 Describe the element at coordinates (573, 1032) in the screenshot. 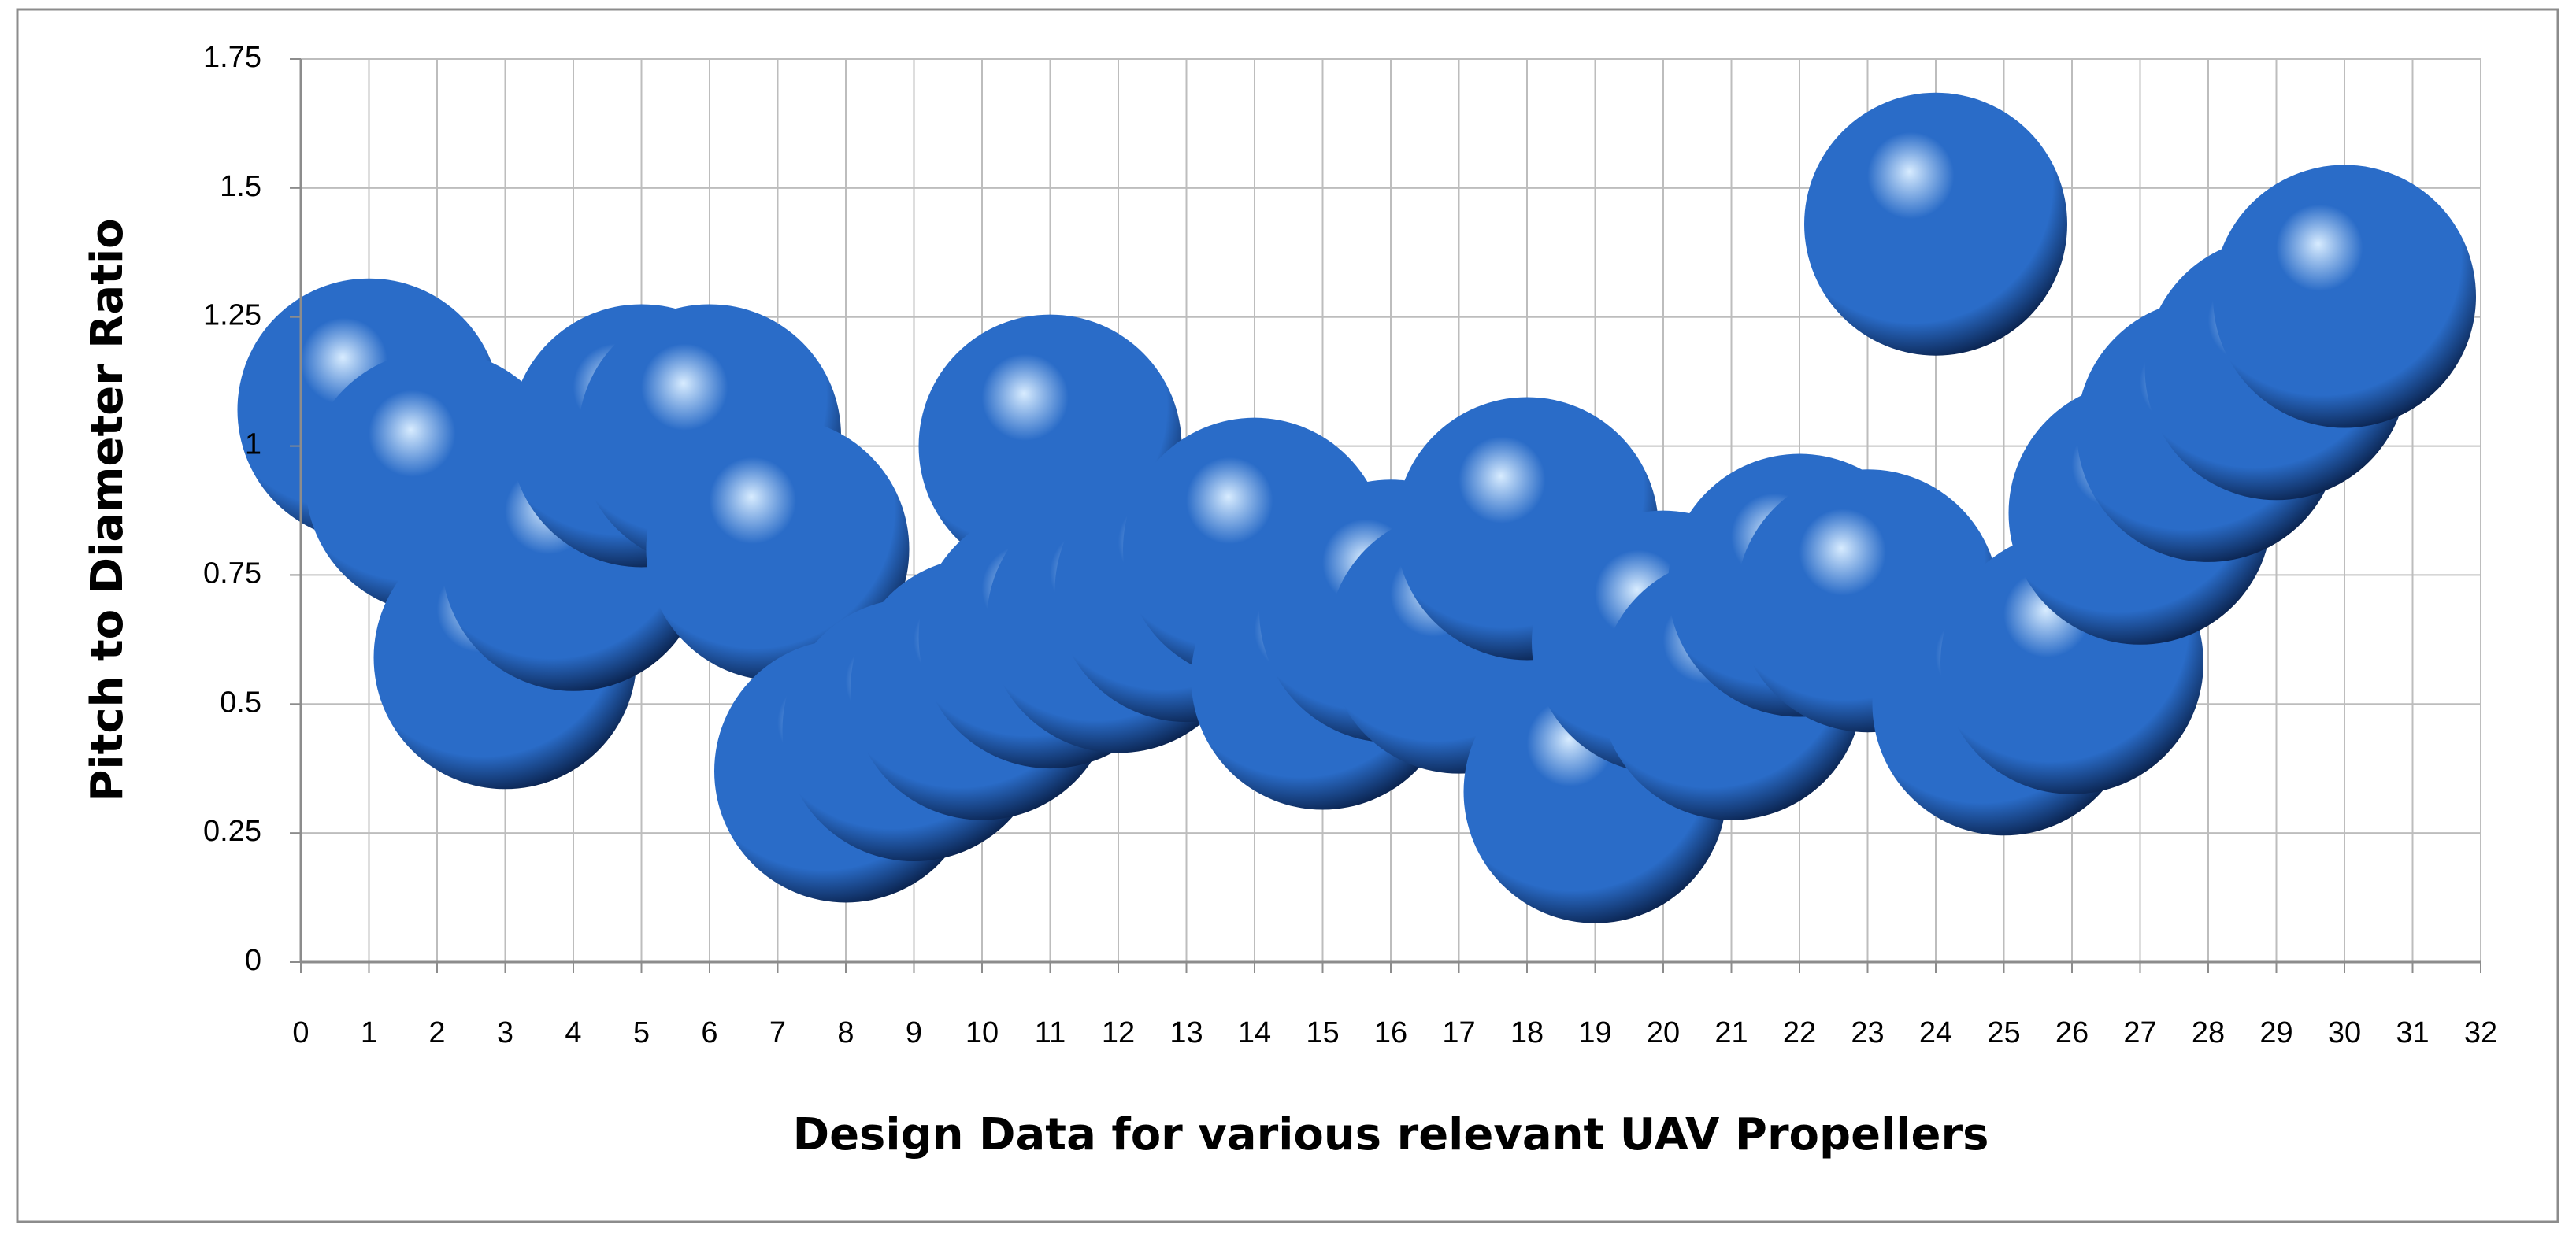

I see `x-tick-label: 4` at that location.